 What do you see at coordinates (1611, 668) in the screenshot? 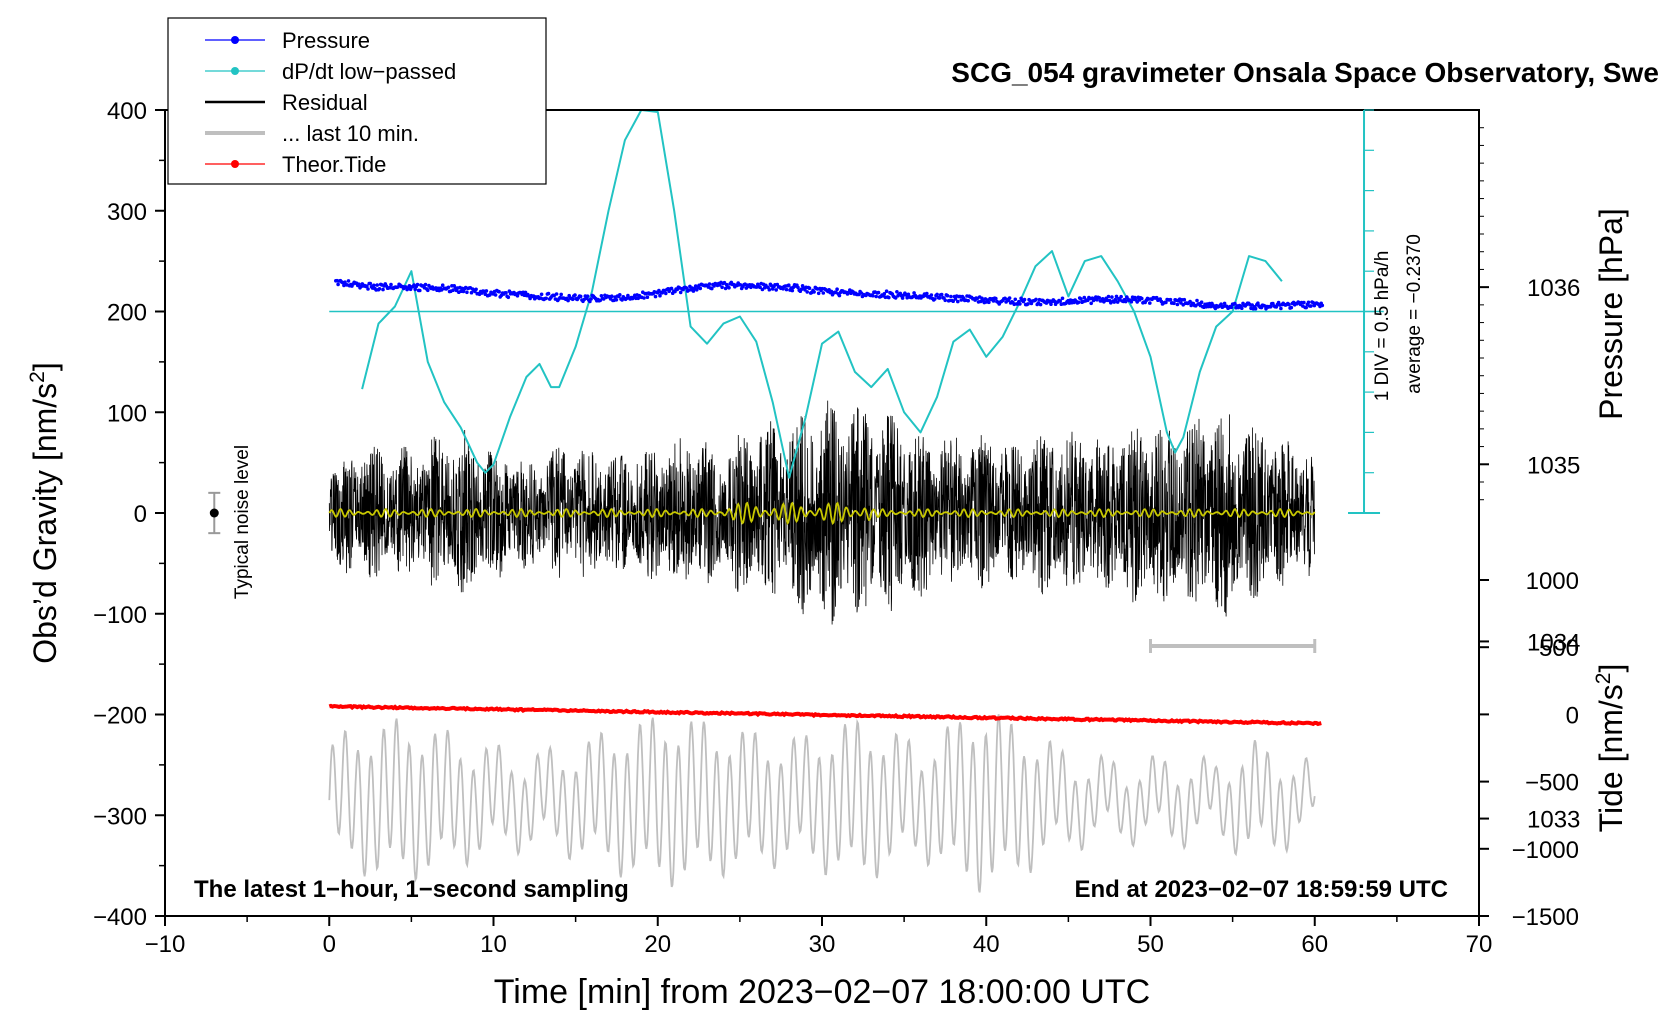
I see `y-label-tide-close: ]` at bounding box center [1611, 668].